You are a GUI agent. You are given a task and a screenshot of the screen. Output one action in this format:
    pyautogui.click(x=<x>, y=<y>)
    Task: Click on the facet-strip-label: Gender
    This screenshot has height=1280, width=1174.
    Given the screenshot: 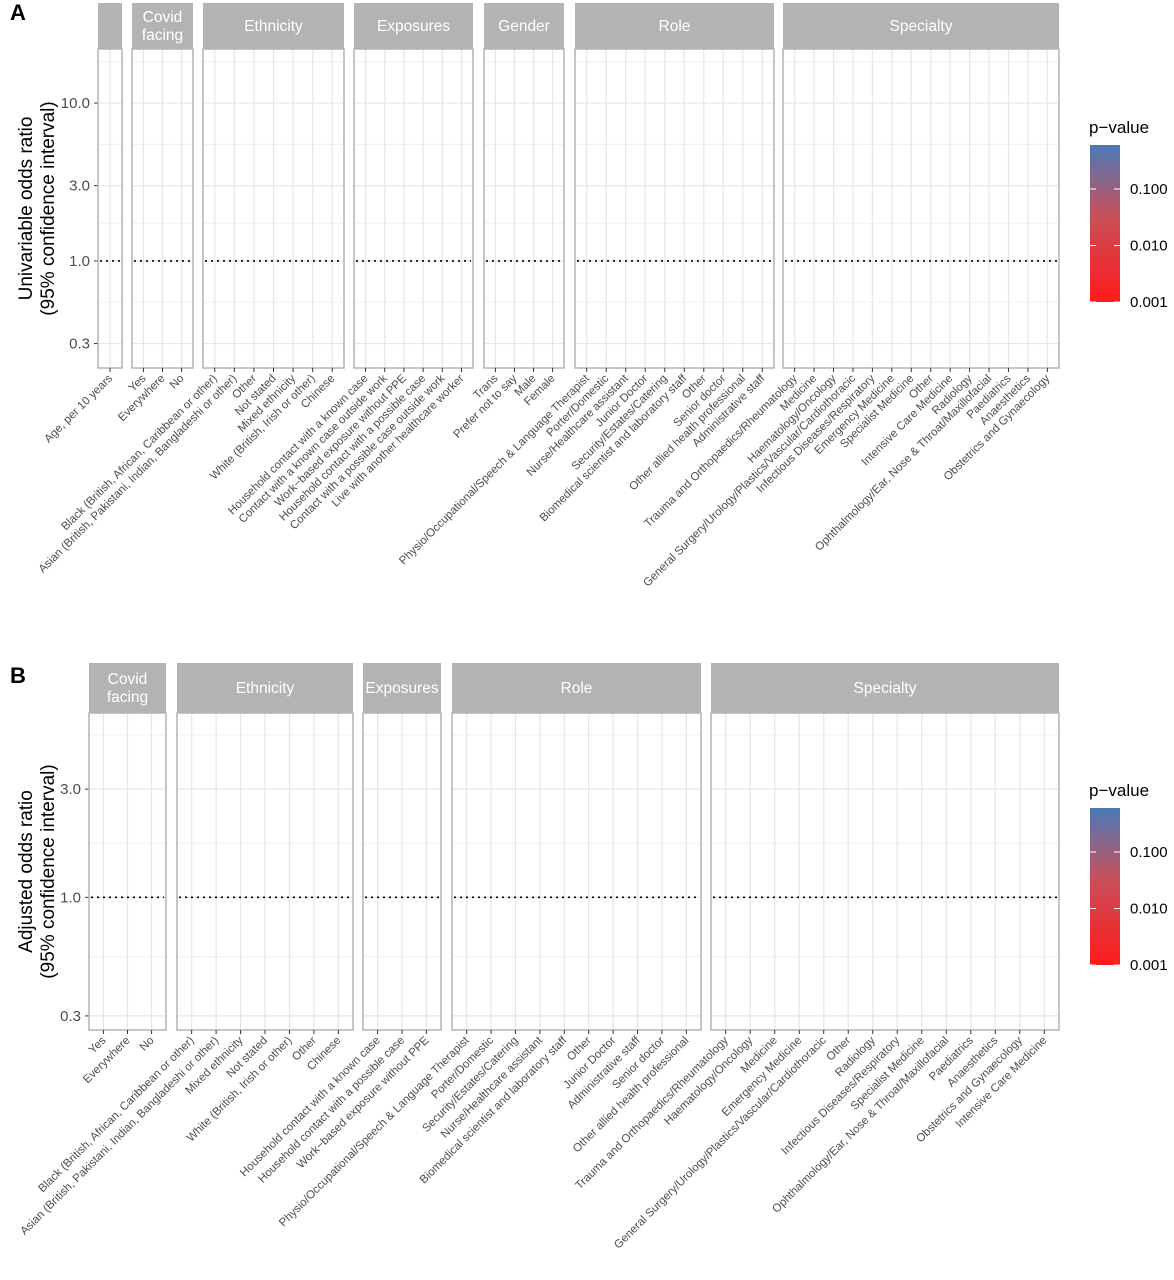 What is the action you would take?
    pyautogui.click(x=524, y=26)
    